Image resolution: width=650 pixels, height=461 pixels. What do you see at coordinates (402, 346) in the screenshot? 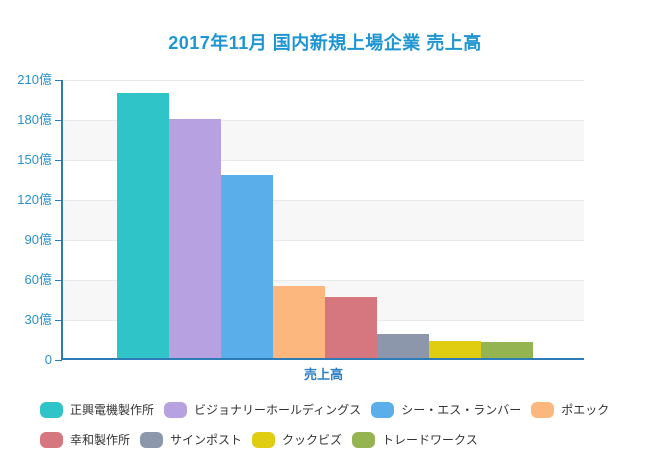
I see `bar-サインポスト` at bounding box center [402, 346].